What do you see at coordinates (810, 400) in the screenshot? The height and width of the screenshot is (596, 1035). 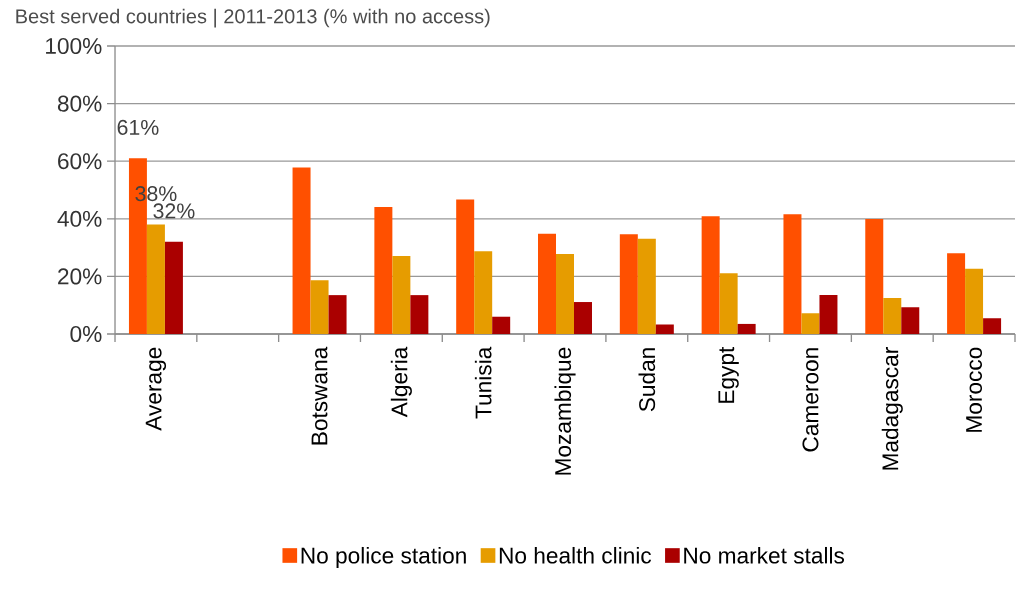 I see `x-tick-label: Cameroon` at bounding box center [810, 400].